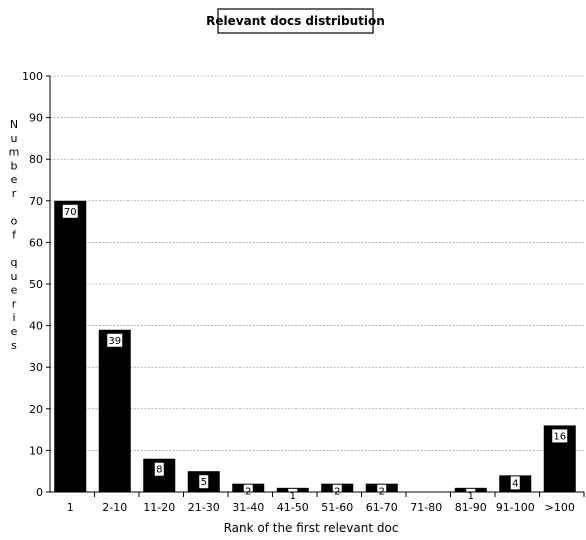 This screenshot has height=540, width=586. I want to click on y-tick-label: 10, so click(36, 450).